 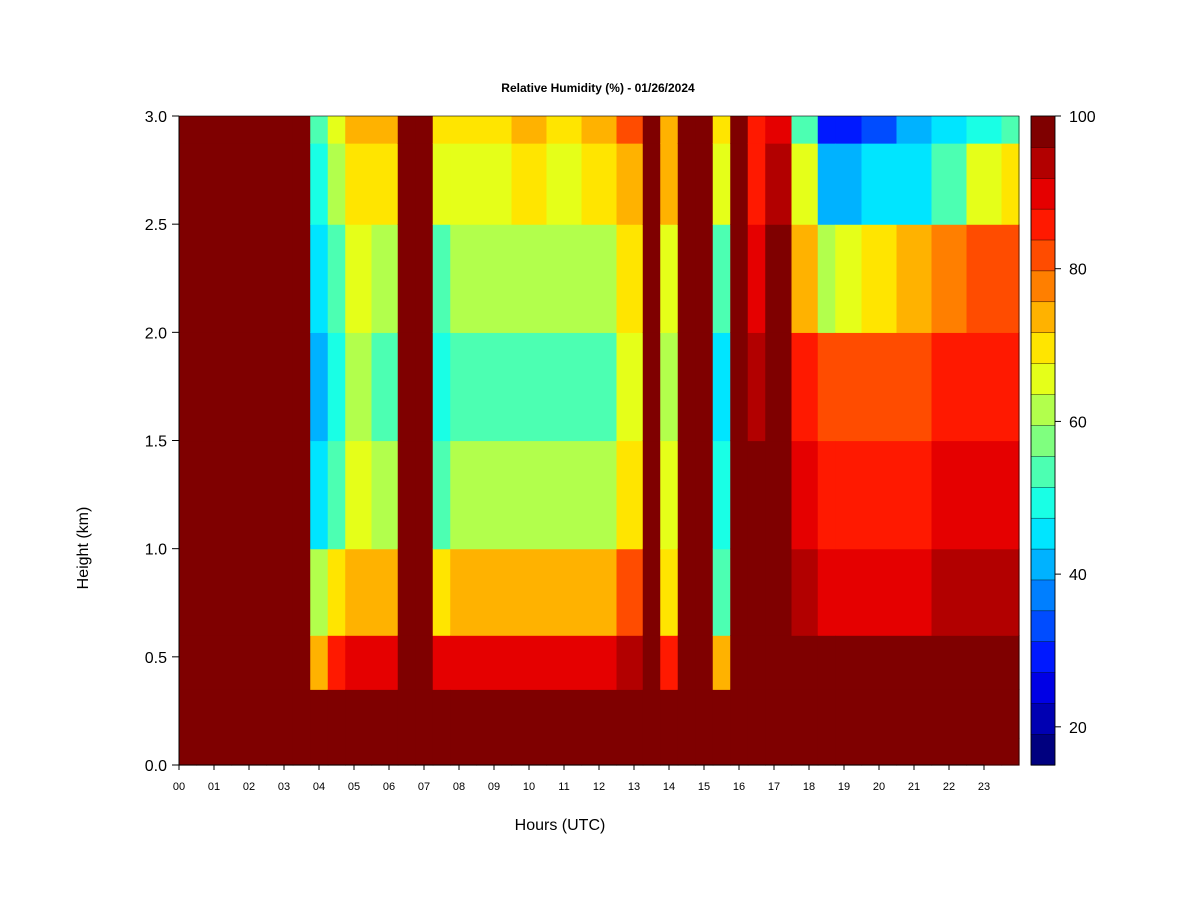 I want to click on x-tick-label: 00, so click(x=179, y=787).